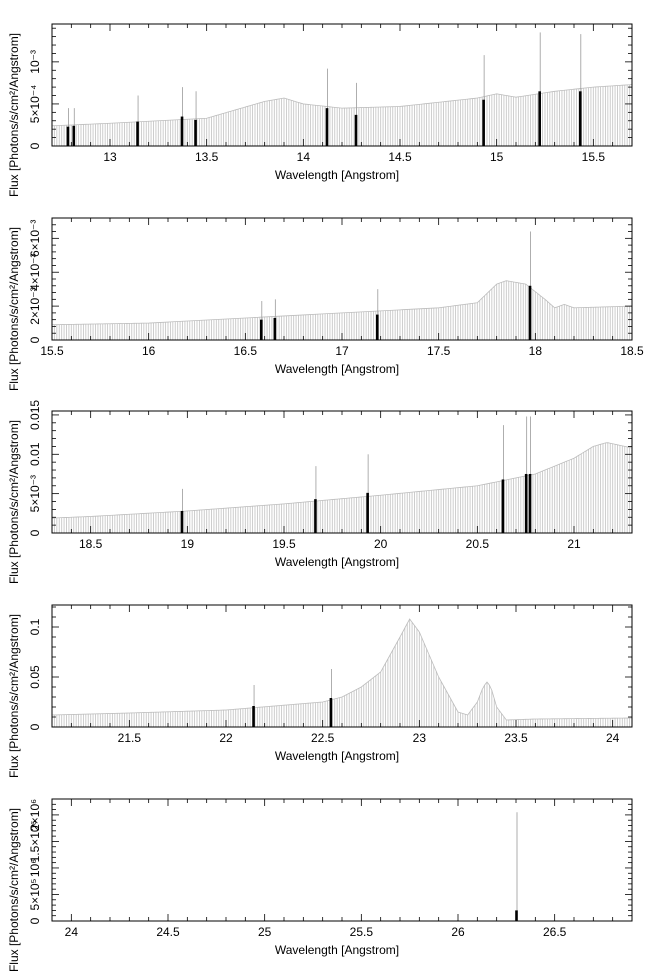 The height and width of the screenshot is (972, 653). I want to click on x-tick-label: 20, so click(381, 544).